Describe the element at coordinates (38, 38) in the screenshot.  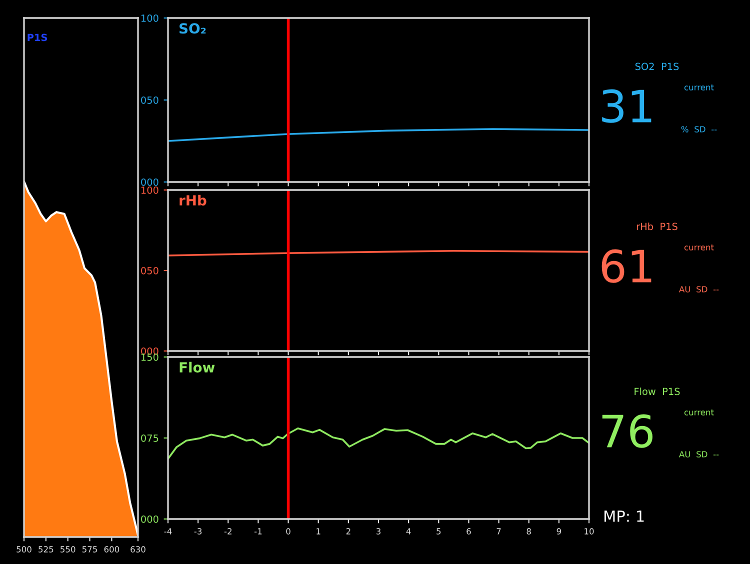
I see `chart-title: P1S` at that location.